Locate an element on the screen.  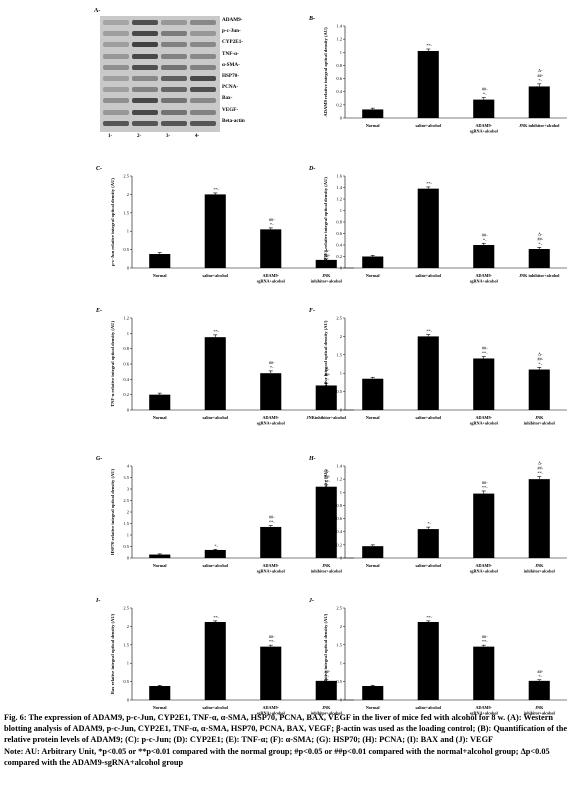
x-tick-label: inhibitor+alcohol is located at coordinates (540, 571).